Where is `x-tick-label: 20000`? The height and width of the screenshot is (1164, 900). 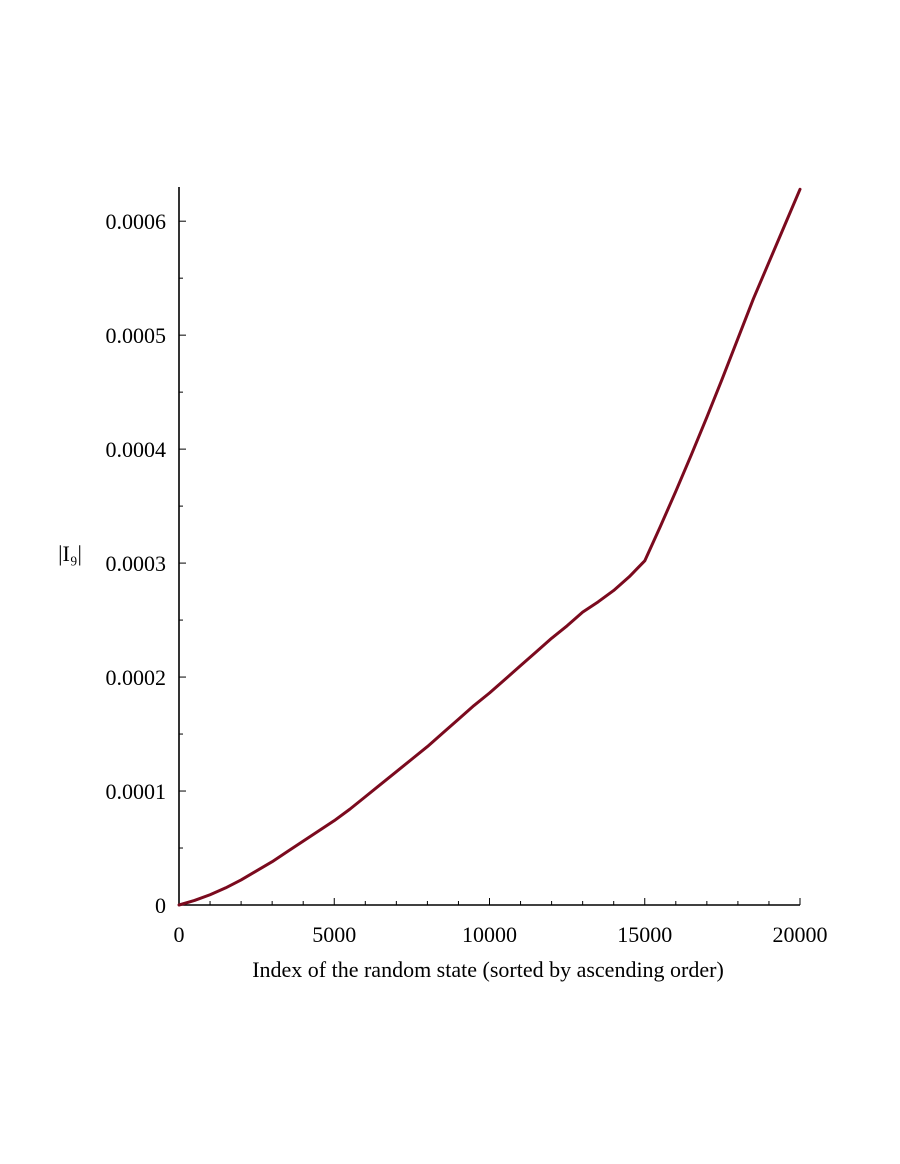 x-tick-label: 20000 is located at coordinates (800, 934).